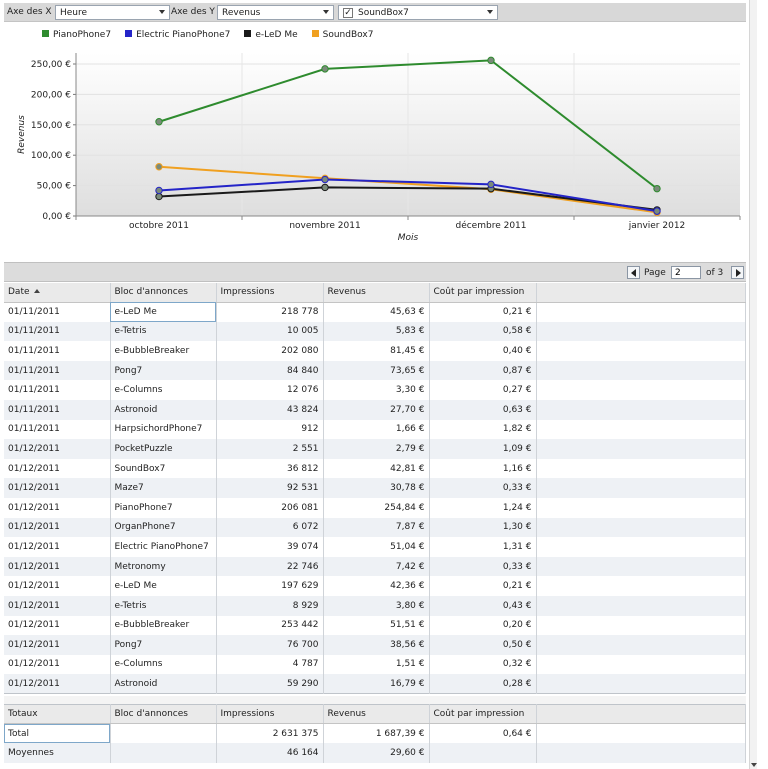 Image resolution: width=768 pixels, height=769 pixels. I want to click on table-cell: 1,16 €, so click(483, 468).